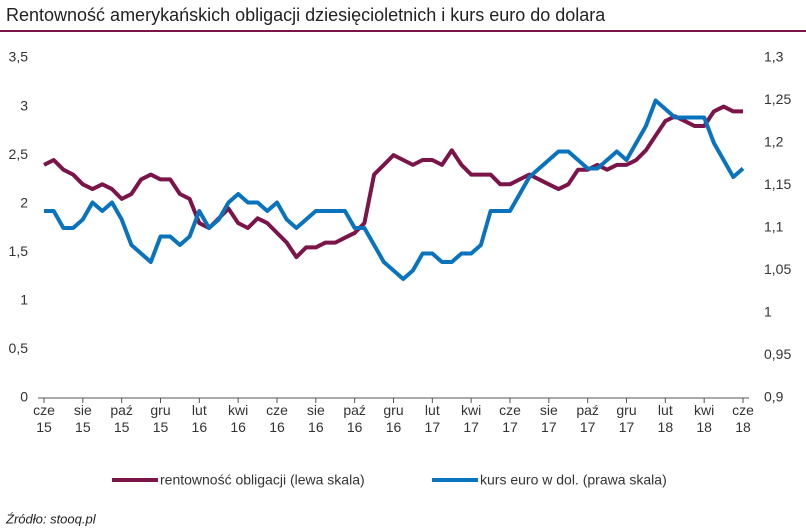  I want to click on y2-tick-label: 1,05, so click(777, 269).